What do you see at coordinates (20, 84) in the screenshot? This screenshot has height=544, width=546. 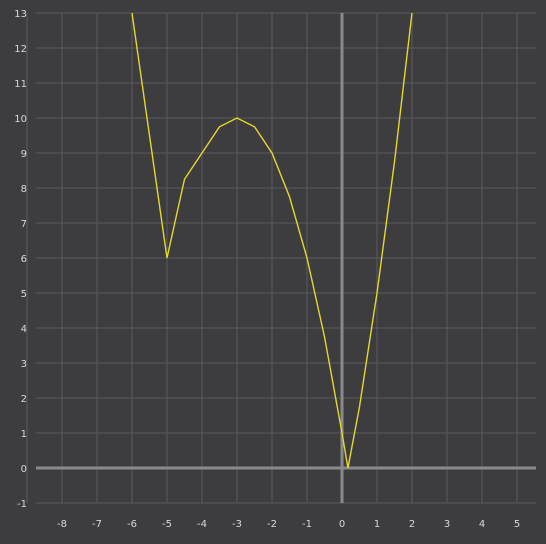 I see `y-tick-label: 11` at bounding box center [20, 84].